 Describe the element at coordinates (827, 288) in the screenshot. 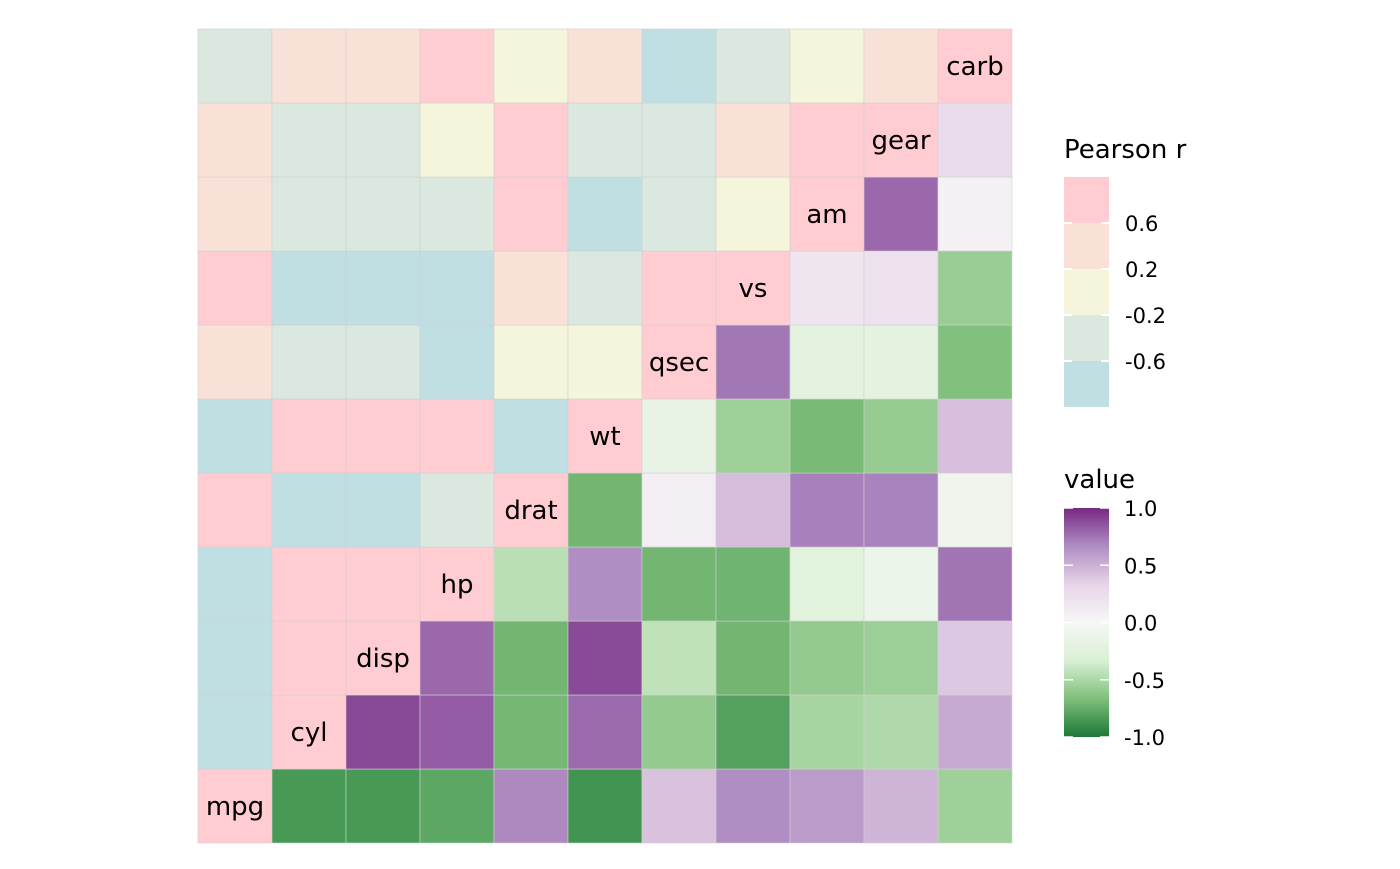

I see `heatmap-cell-am-vs` at that location.